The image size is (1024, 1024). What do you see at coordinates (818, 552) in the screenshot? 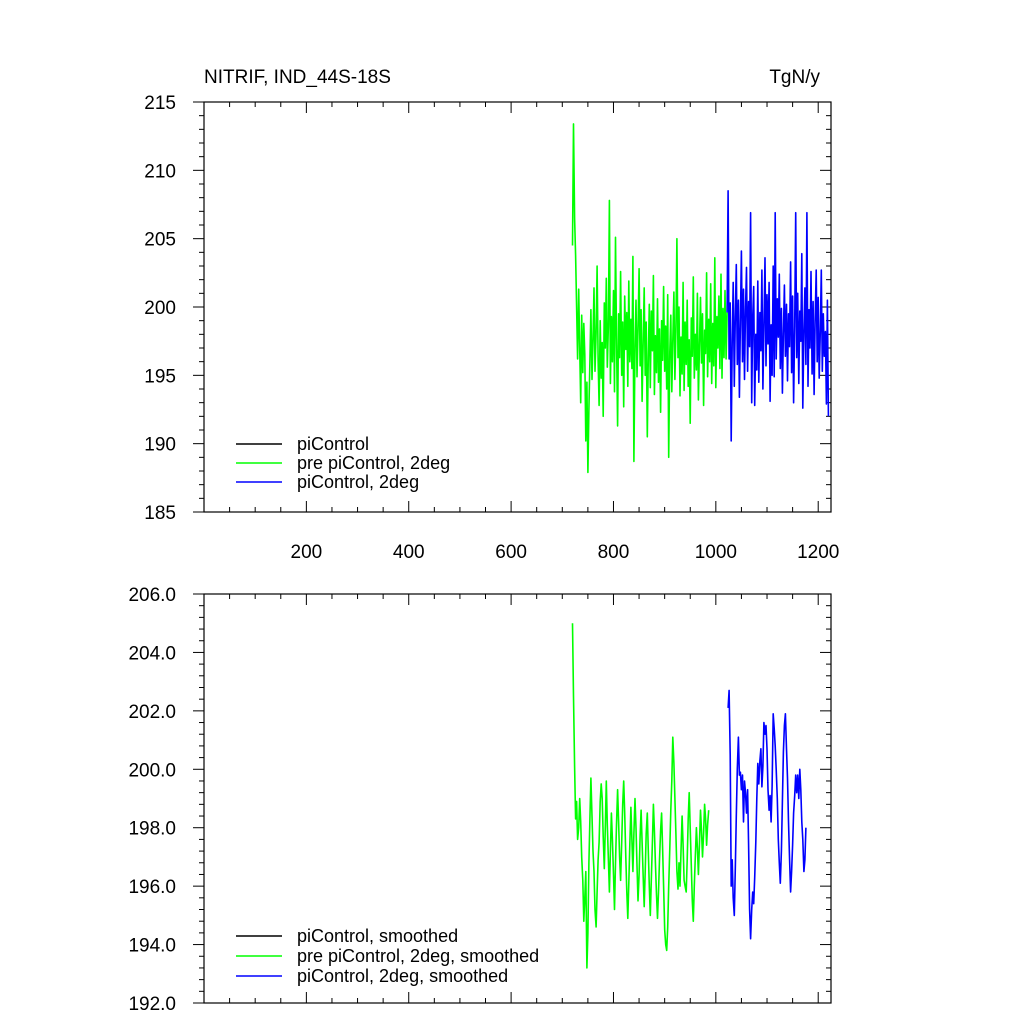
I see `x-tick-label: 1200` at bounding box center [818, 552].